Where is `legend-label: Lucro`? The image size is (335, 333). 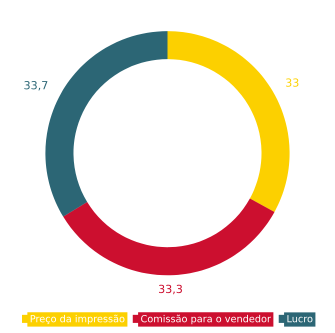 legend-label: Lucro is located at coordinates (299, 318).